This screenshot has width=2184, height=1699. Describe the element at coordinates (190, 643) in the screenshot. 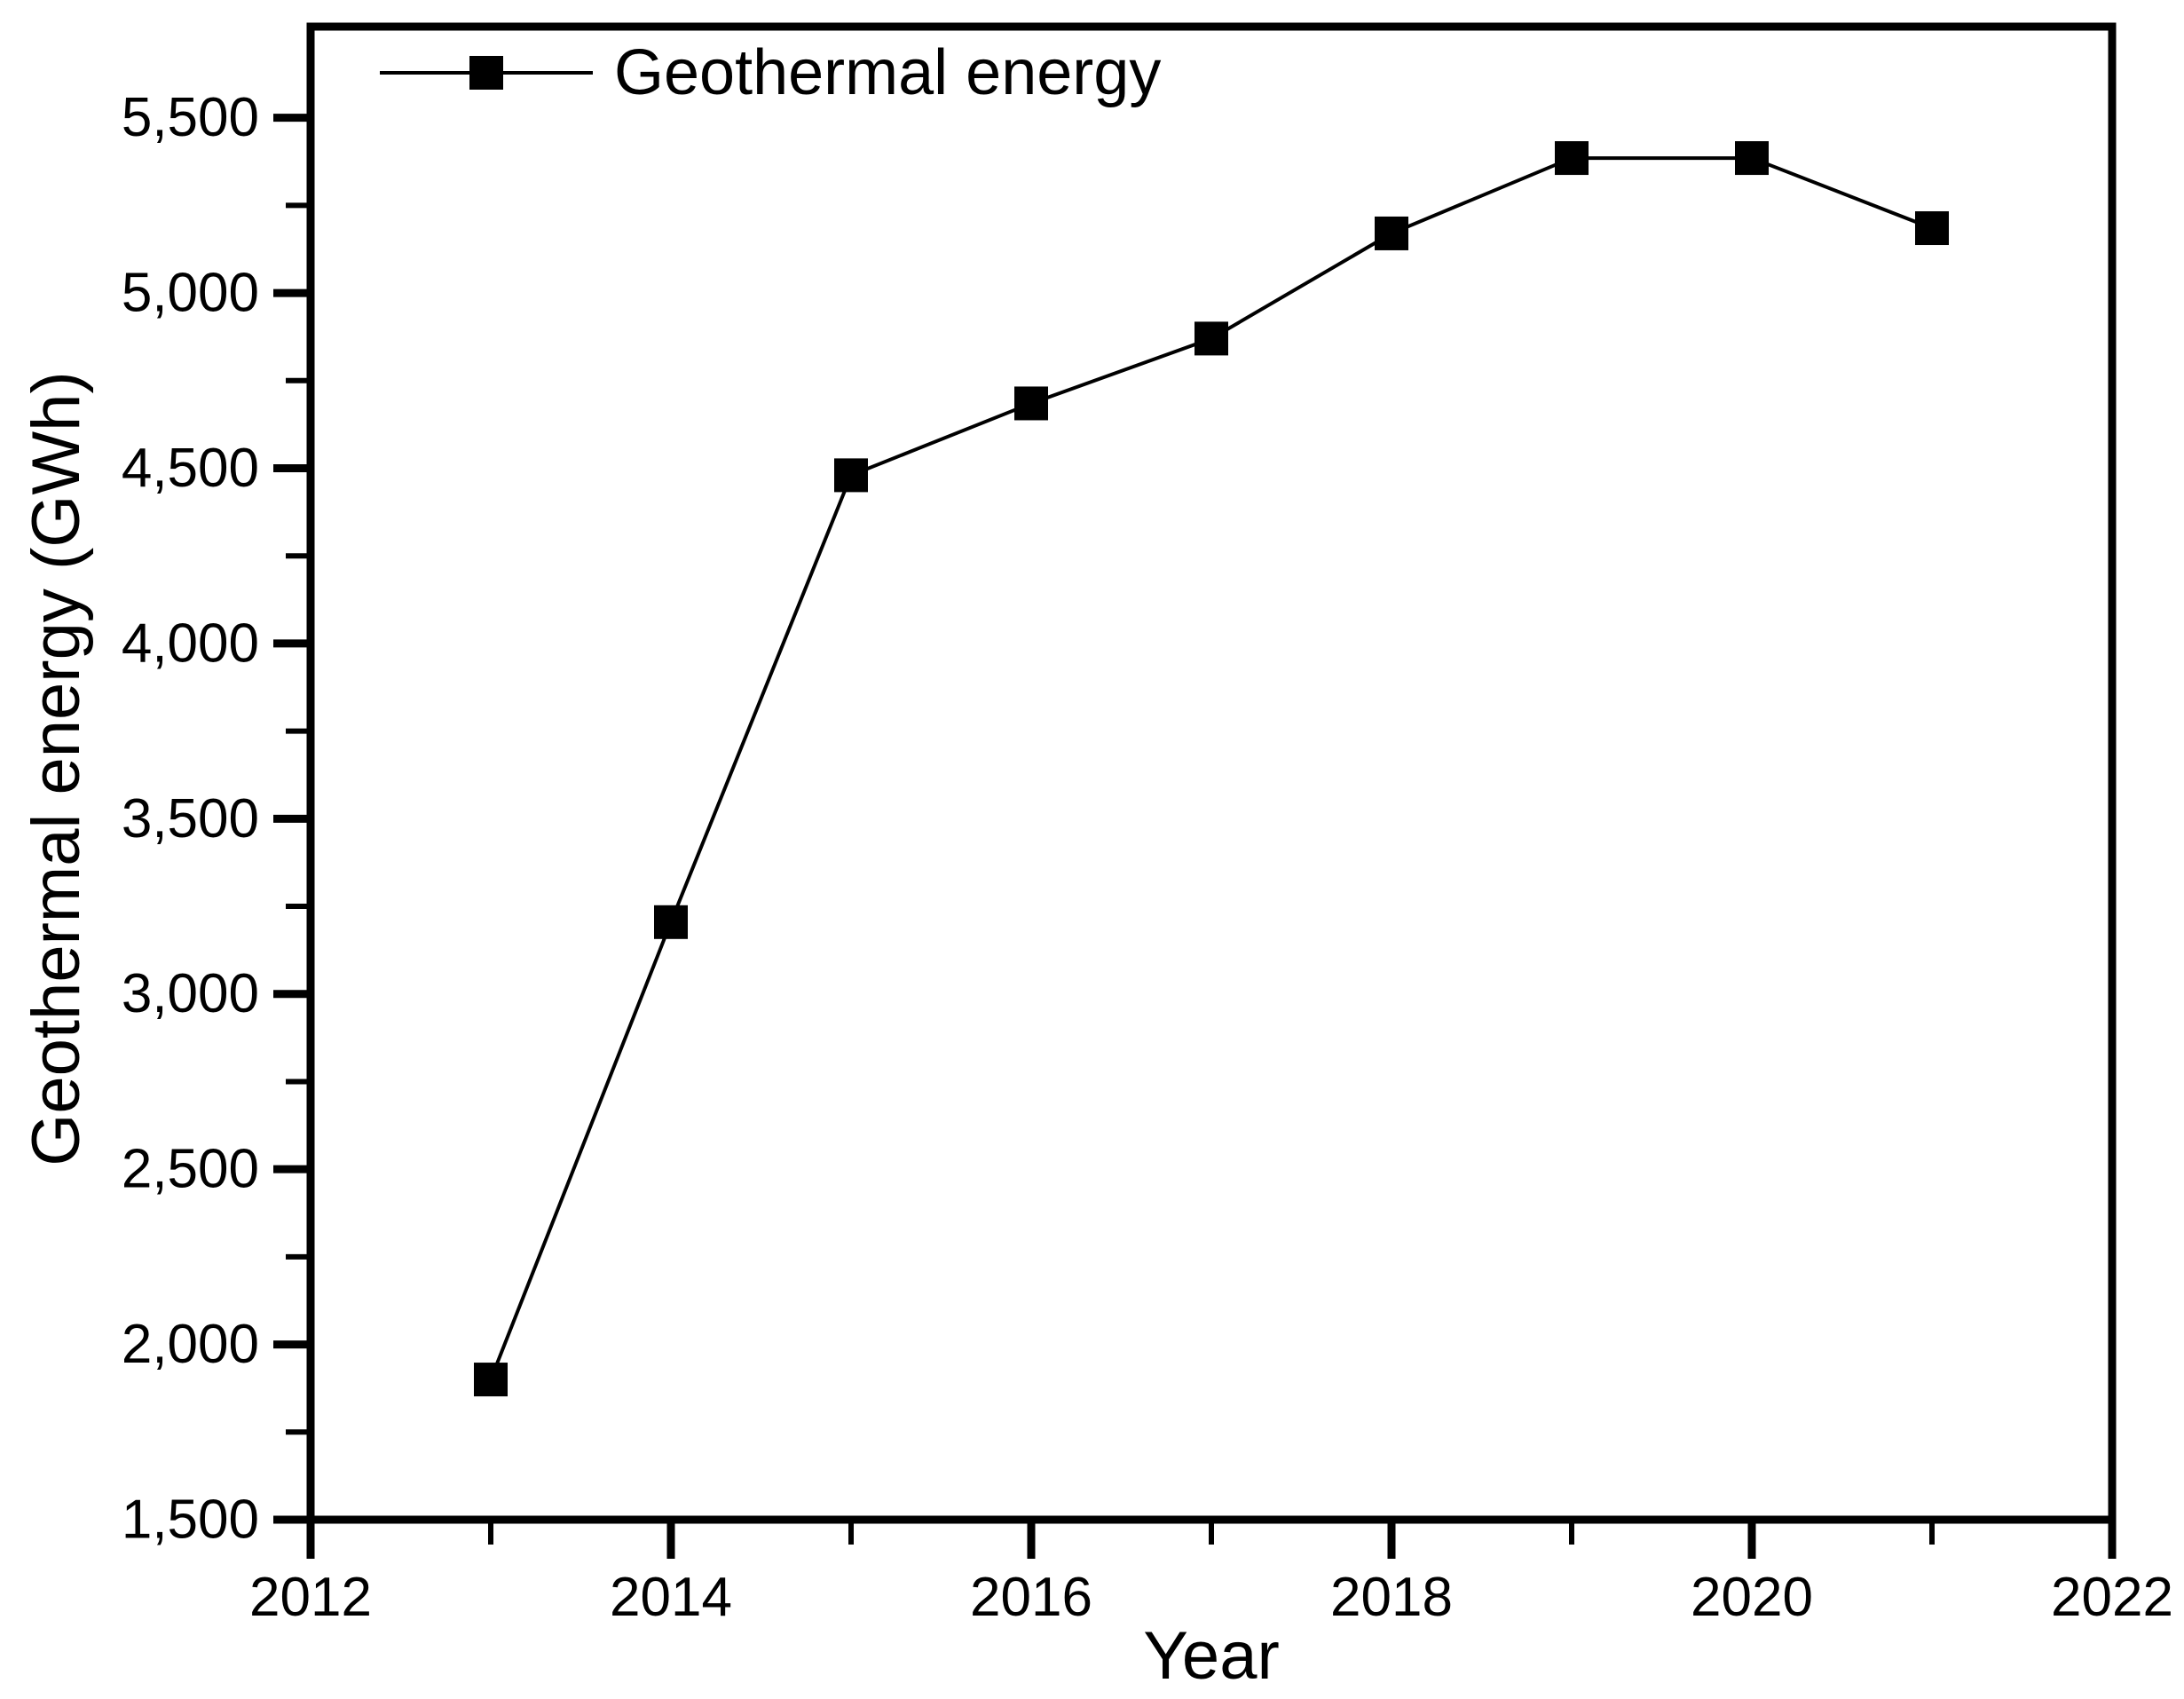

I see `y-axis-tick-label: 4,000` at that location.